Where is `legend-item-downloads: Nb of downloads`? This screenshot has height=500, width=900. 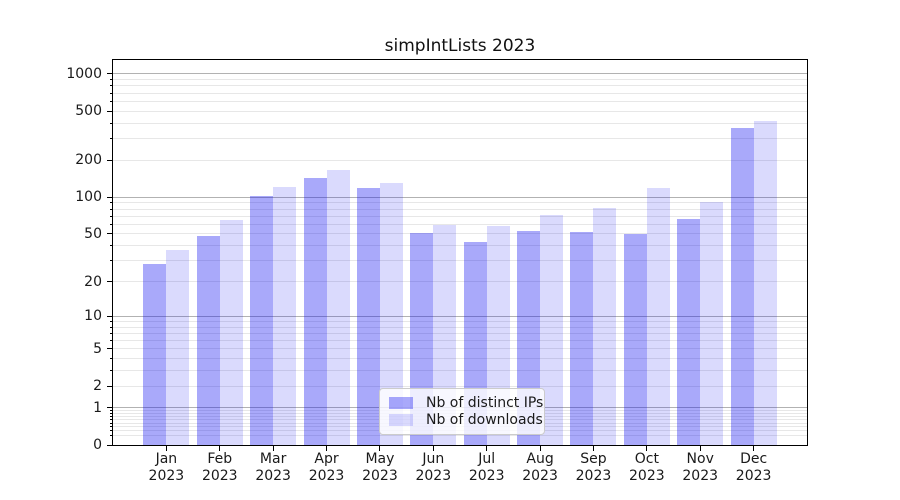
legend-item-downloads: Nb of downloads is located at coordinates (466, 420).